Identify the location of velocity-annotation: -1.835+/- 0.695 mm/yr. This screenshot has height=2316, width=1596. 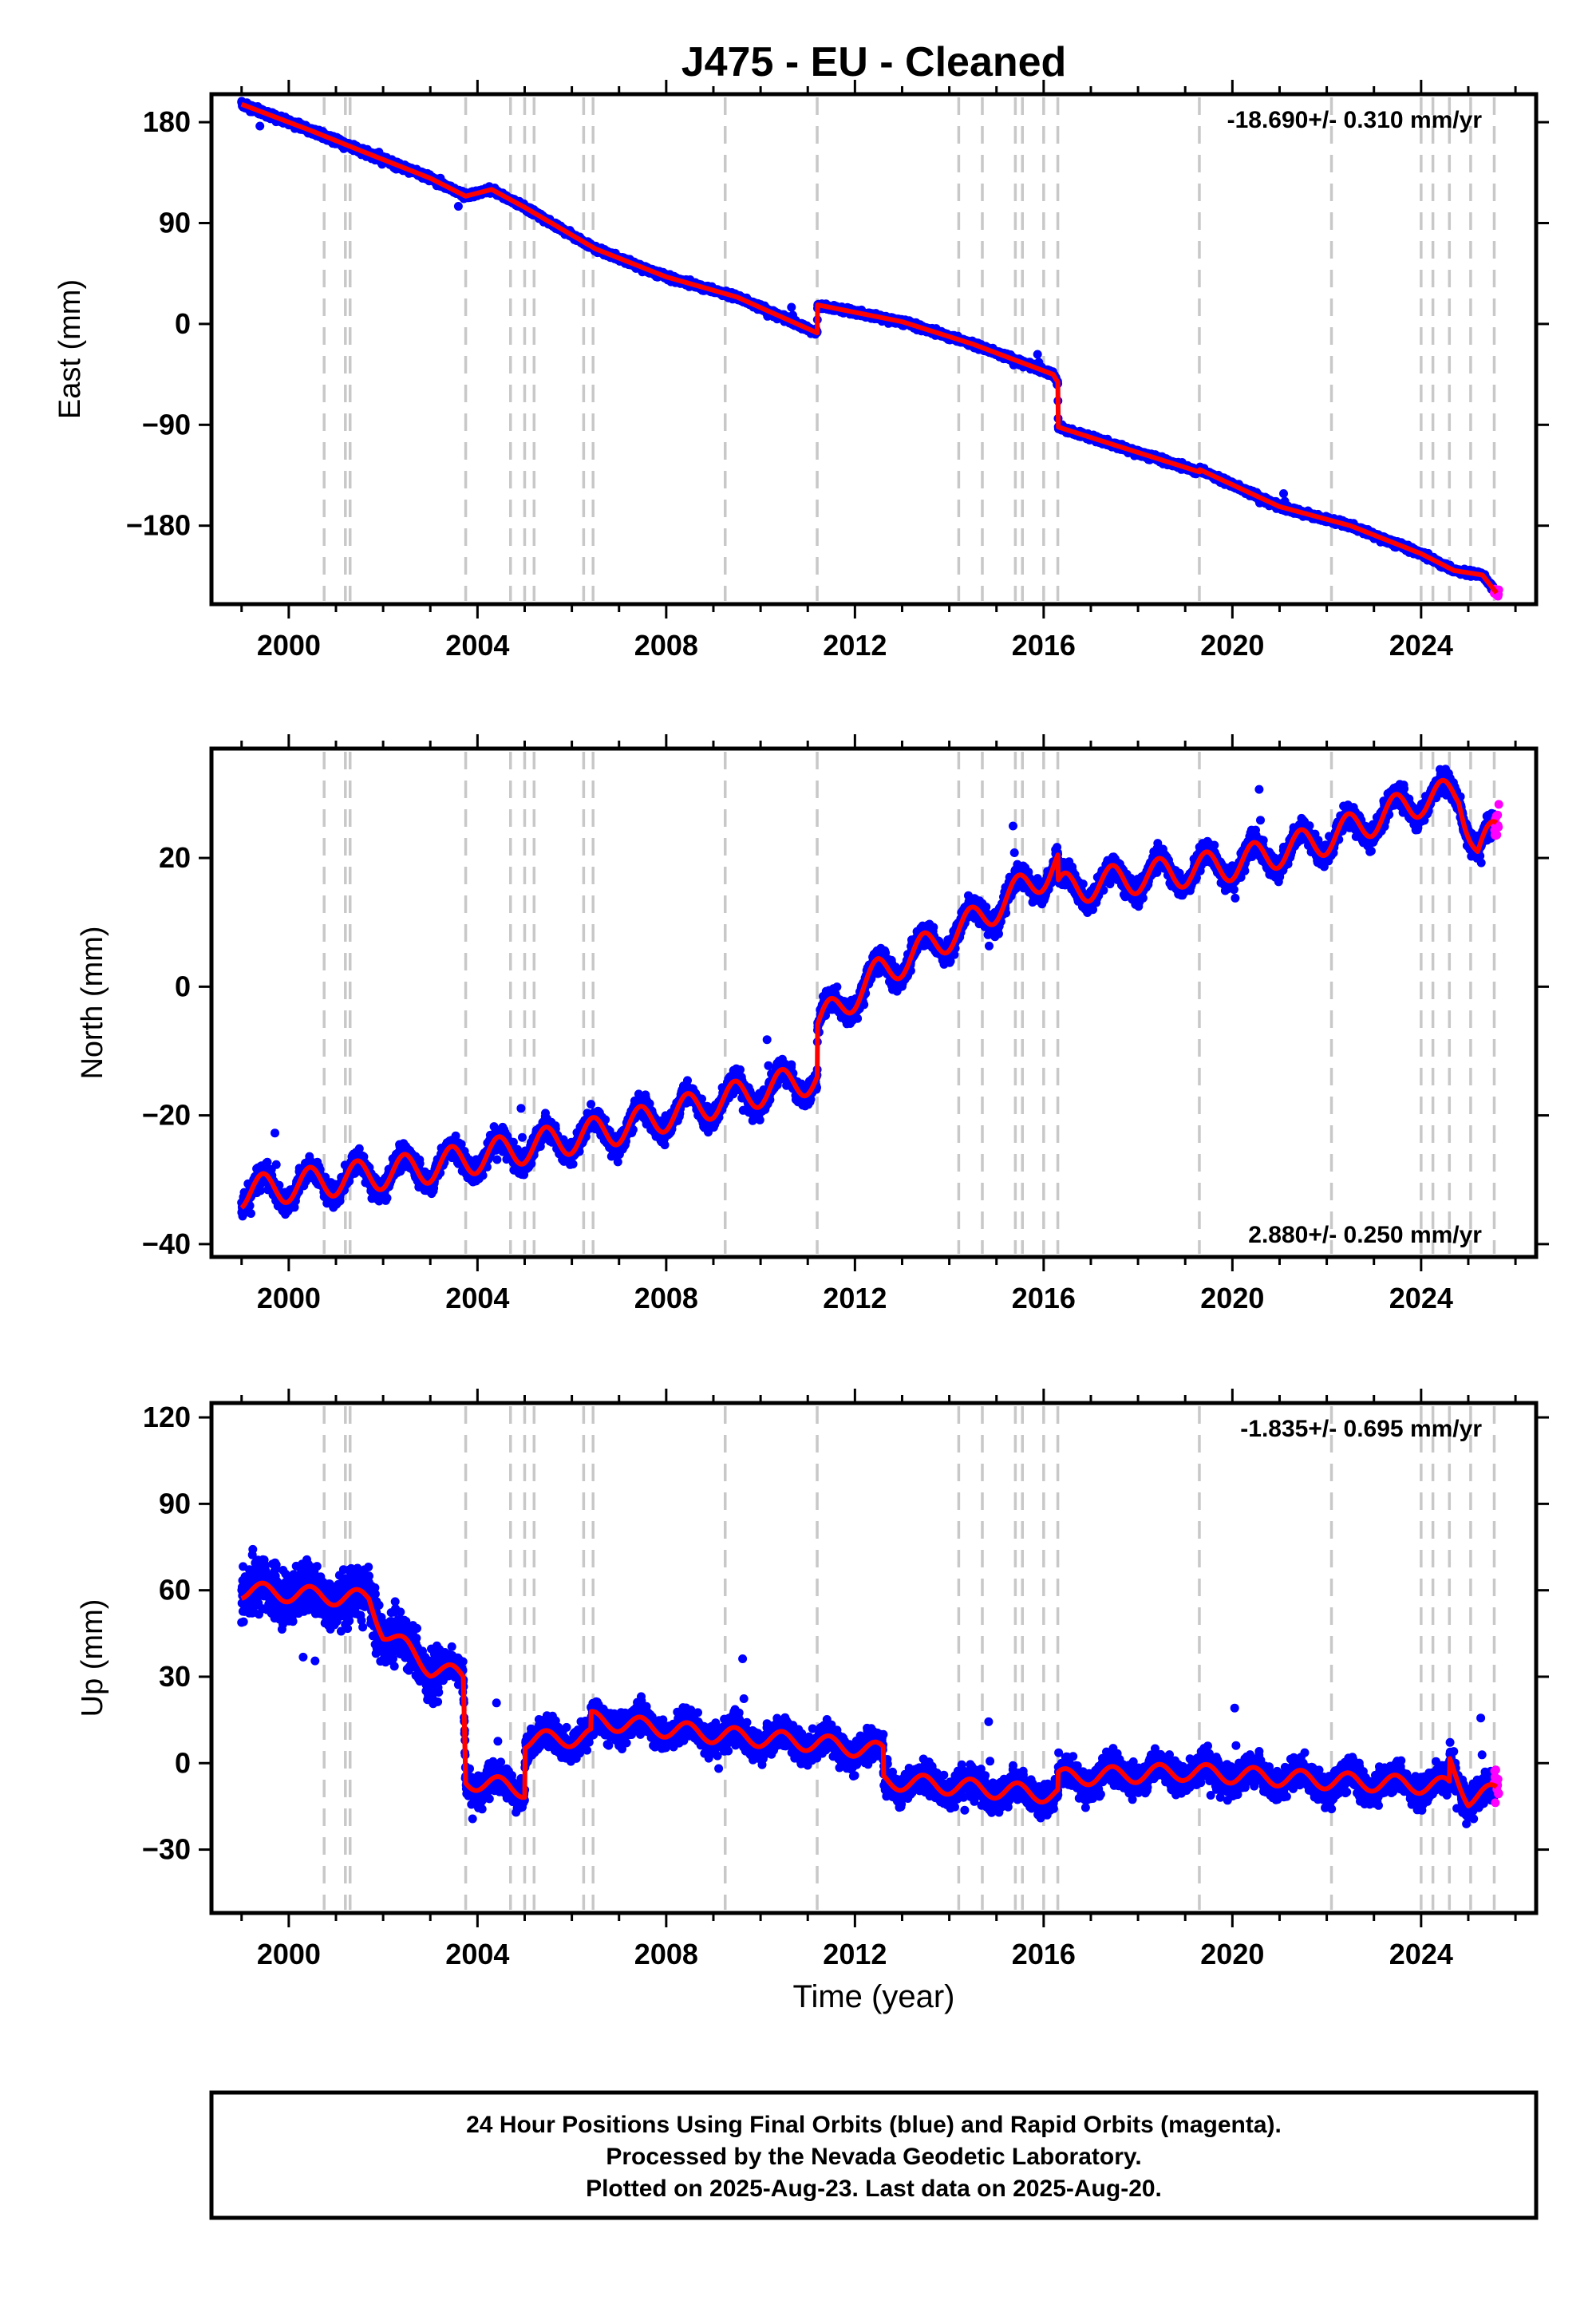
(1361, 1429).